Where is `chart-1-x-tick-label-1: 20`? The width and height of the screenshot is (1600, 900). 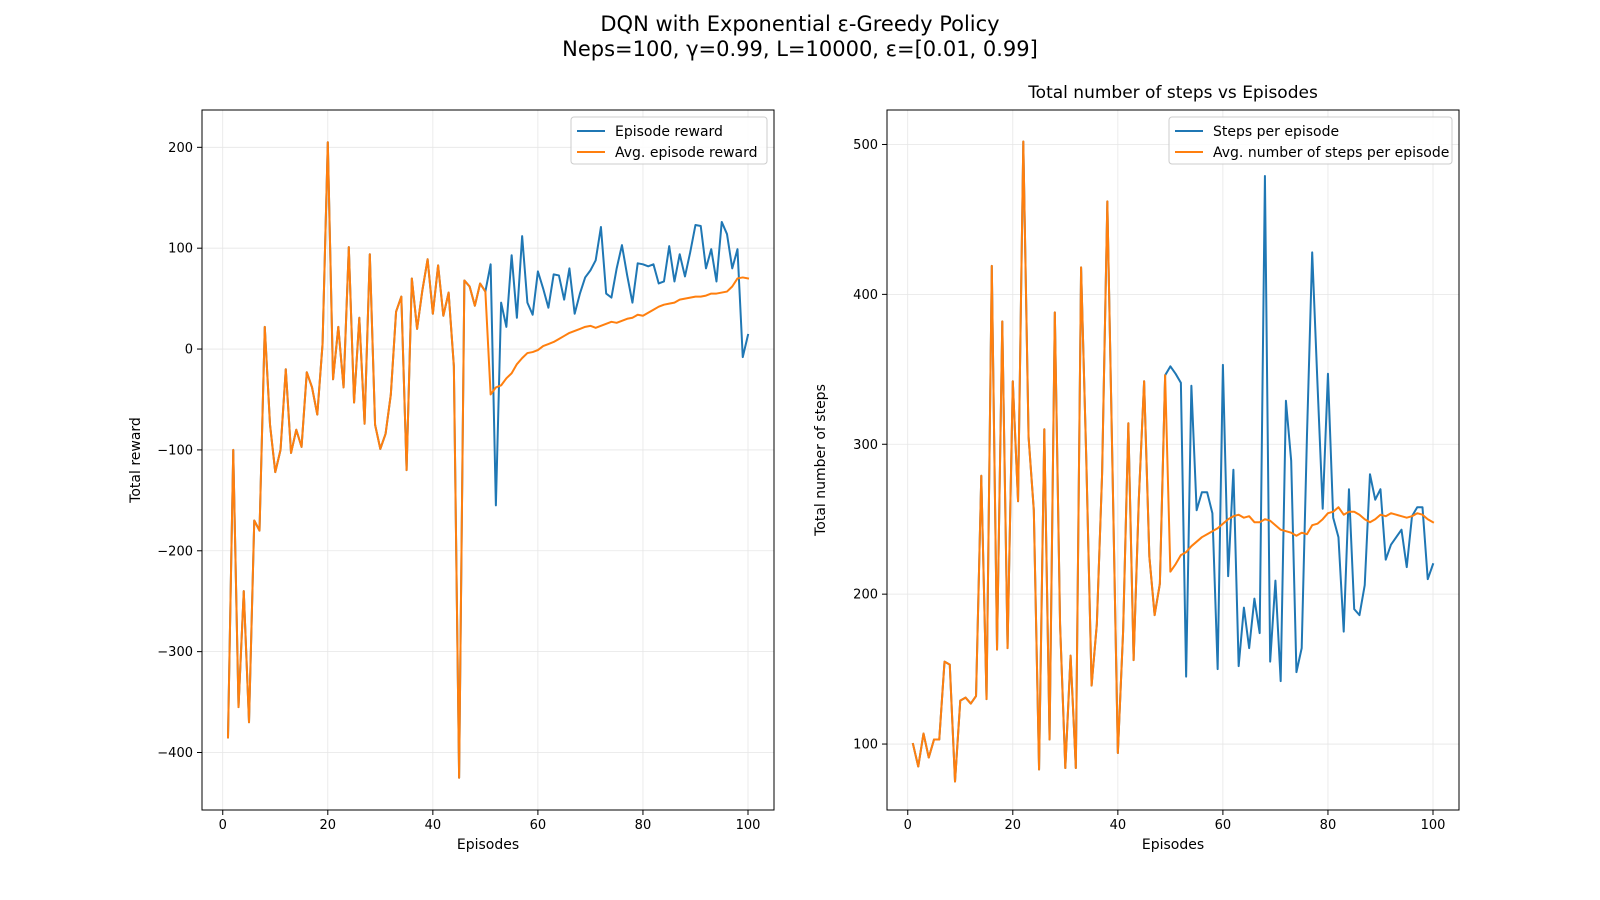 chart-1-x-tick-label-1: 20 is located at coordinates (328, 825).